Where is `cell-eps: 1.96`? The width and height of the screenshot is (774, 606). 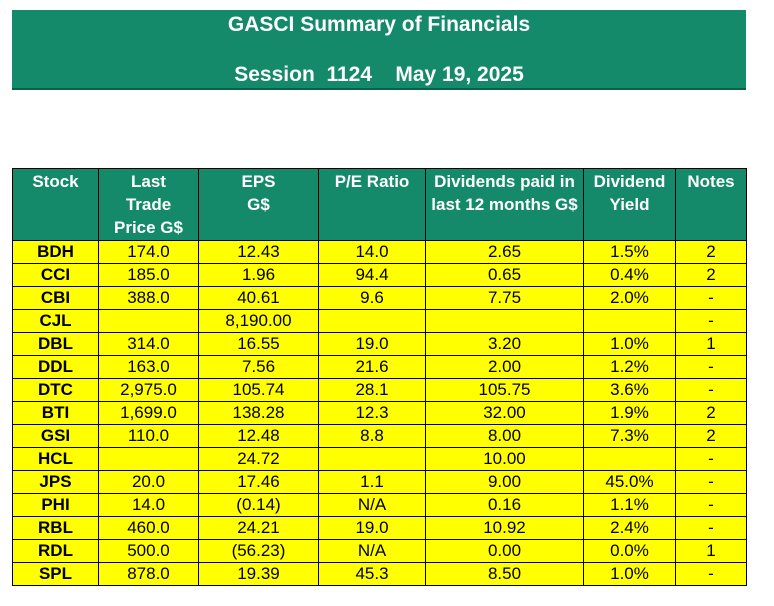
cell-eps: 1.96 is located at coordinates (258, 275).